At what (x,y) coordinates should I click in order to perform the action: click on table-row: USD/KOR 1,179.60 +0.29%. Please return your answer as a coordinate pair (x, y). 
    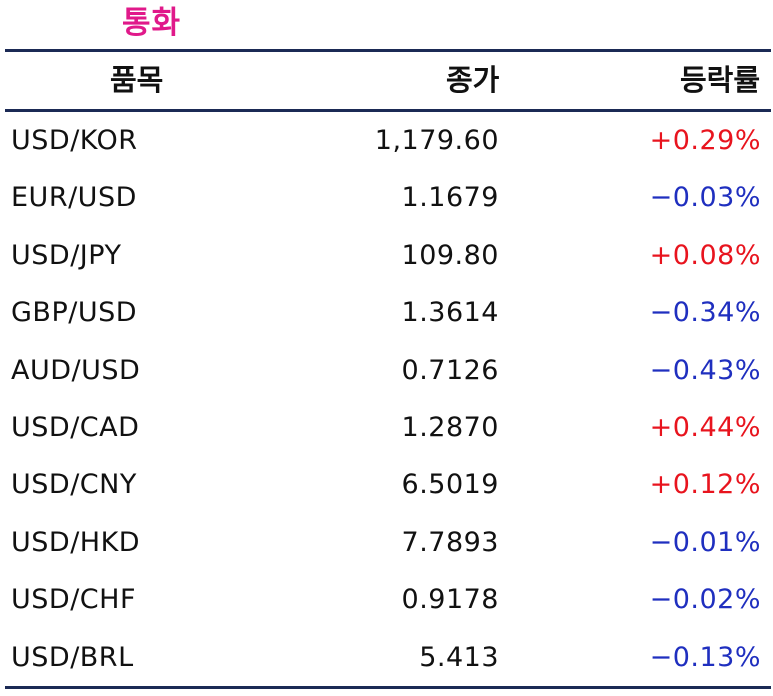
    Looking at the image, I should click on (388, 140).